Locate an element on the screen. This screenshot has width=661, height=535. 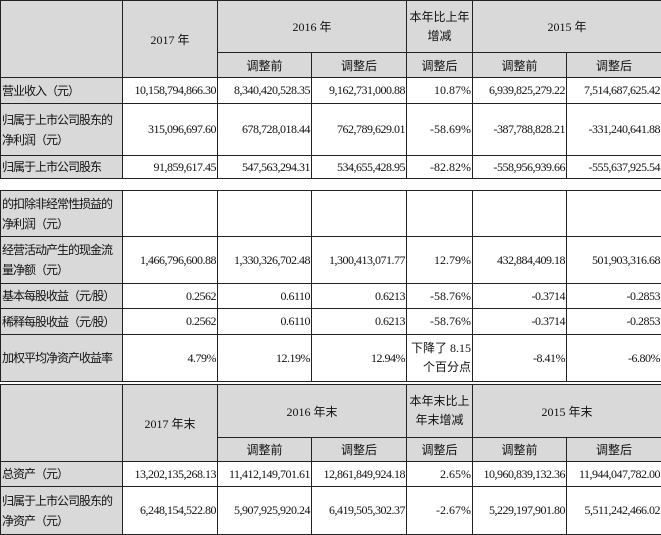
table-row: 的扣除非经常性损益的净利润（元） is located at coordinates (331, 214).